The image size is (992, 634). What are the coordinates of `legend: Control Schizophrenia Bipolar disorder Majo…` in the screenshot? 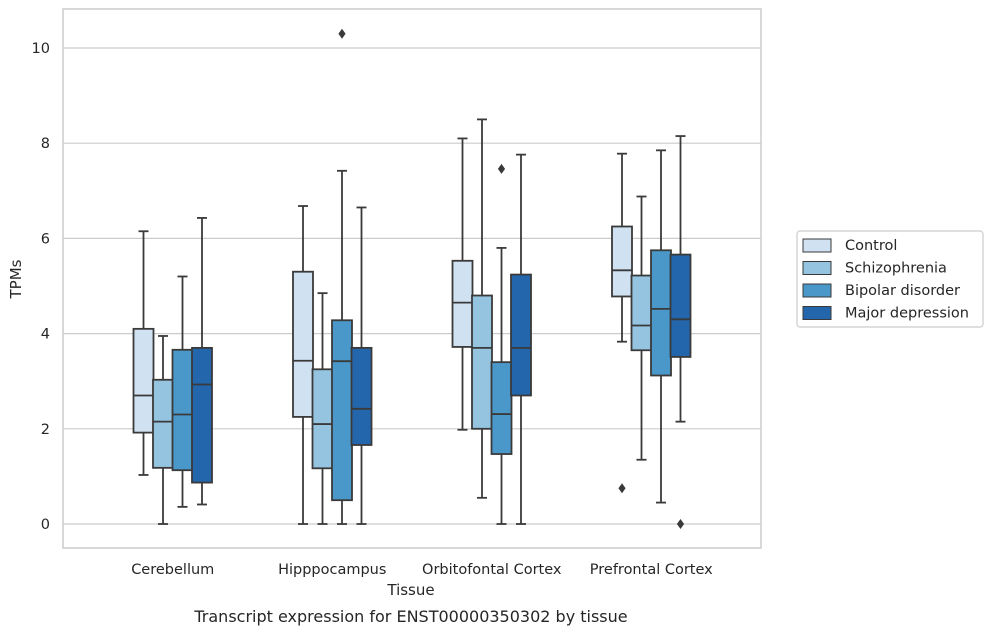 It's located at (890, 279).